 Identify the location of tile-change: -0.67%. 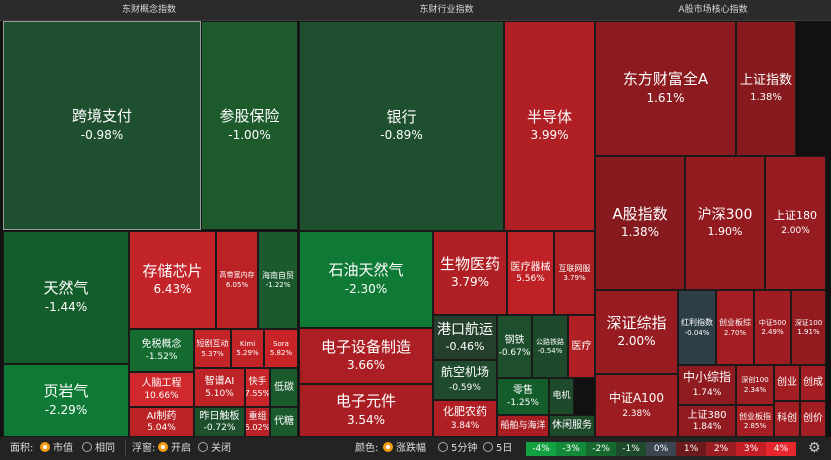
(514, 352).